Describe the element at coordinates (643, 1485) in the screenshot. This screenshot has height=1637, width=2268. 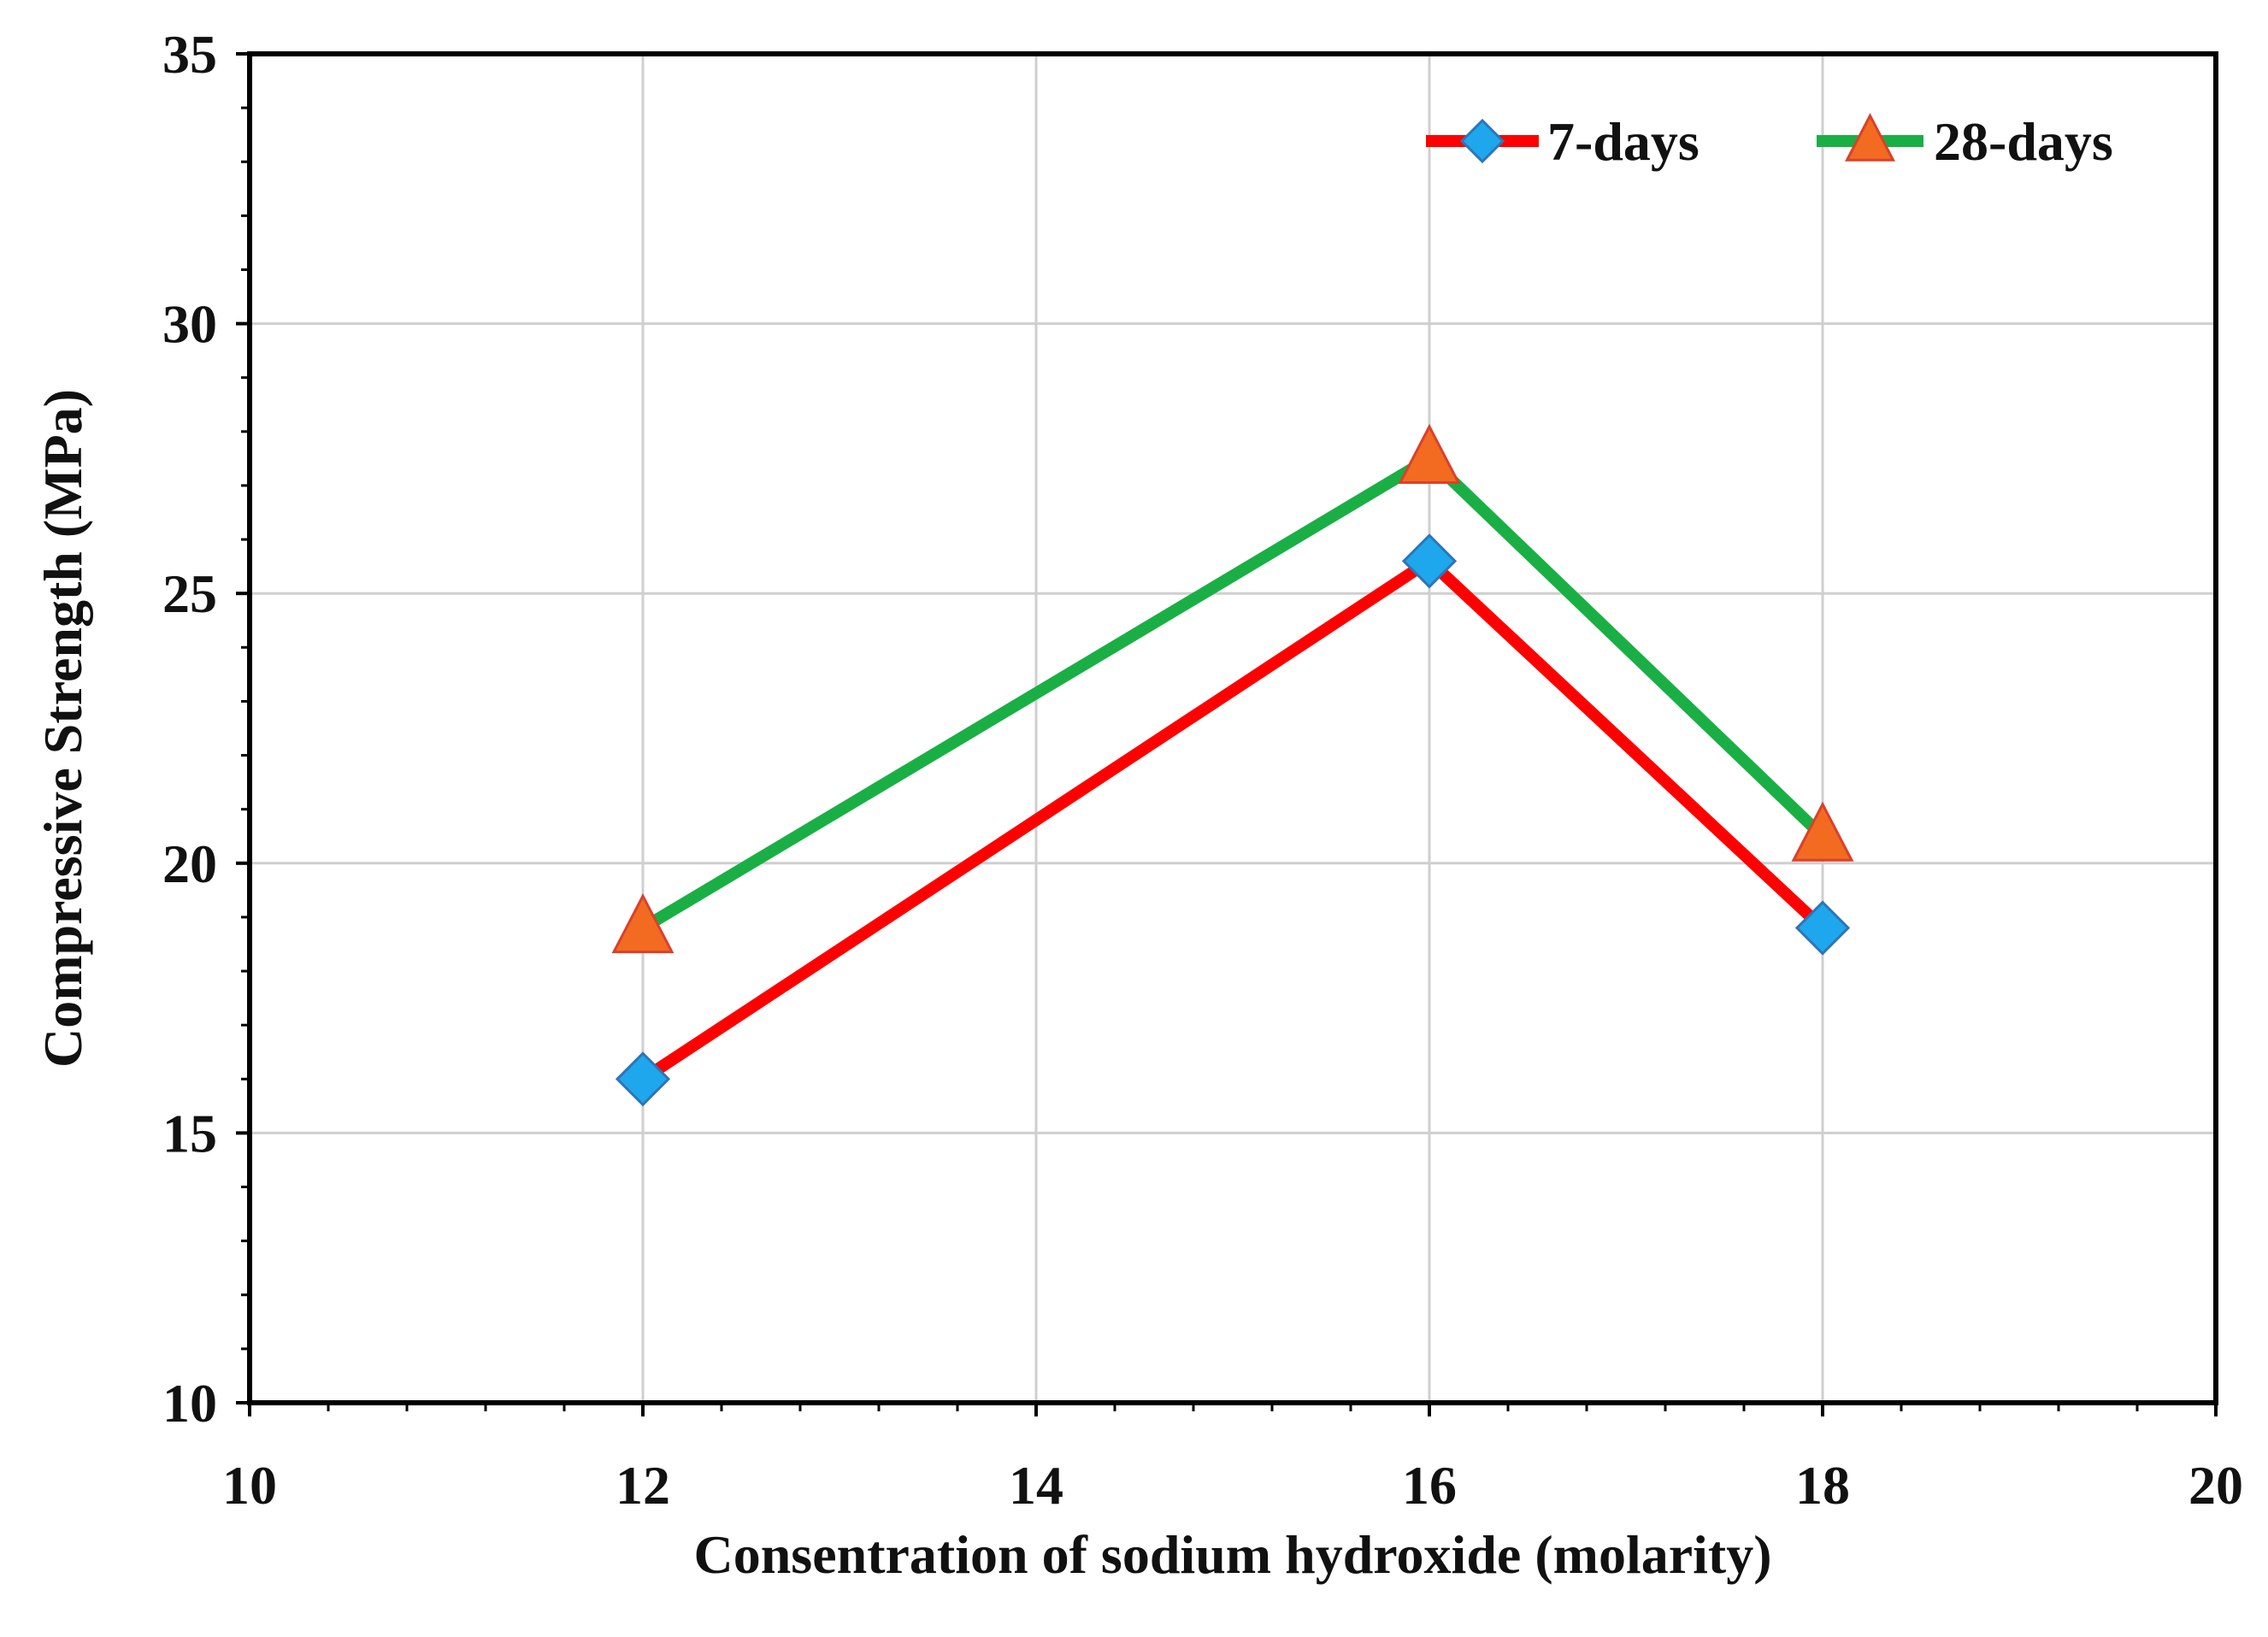
I see `x-tick-label-12: 12` at that location.